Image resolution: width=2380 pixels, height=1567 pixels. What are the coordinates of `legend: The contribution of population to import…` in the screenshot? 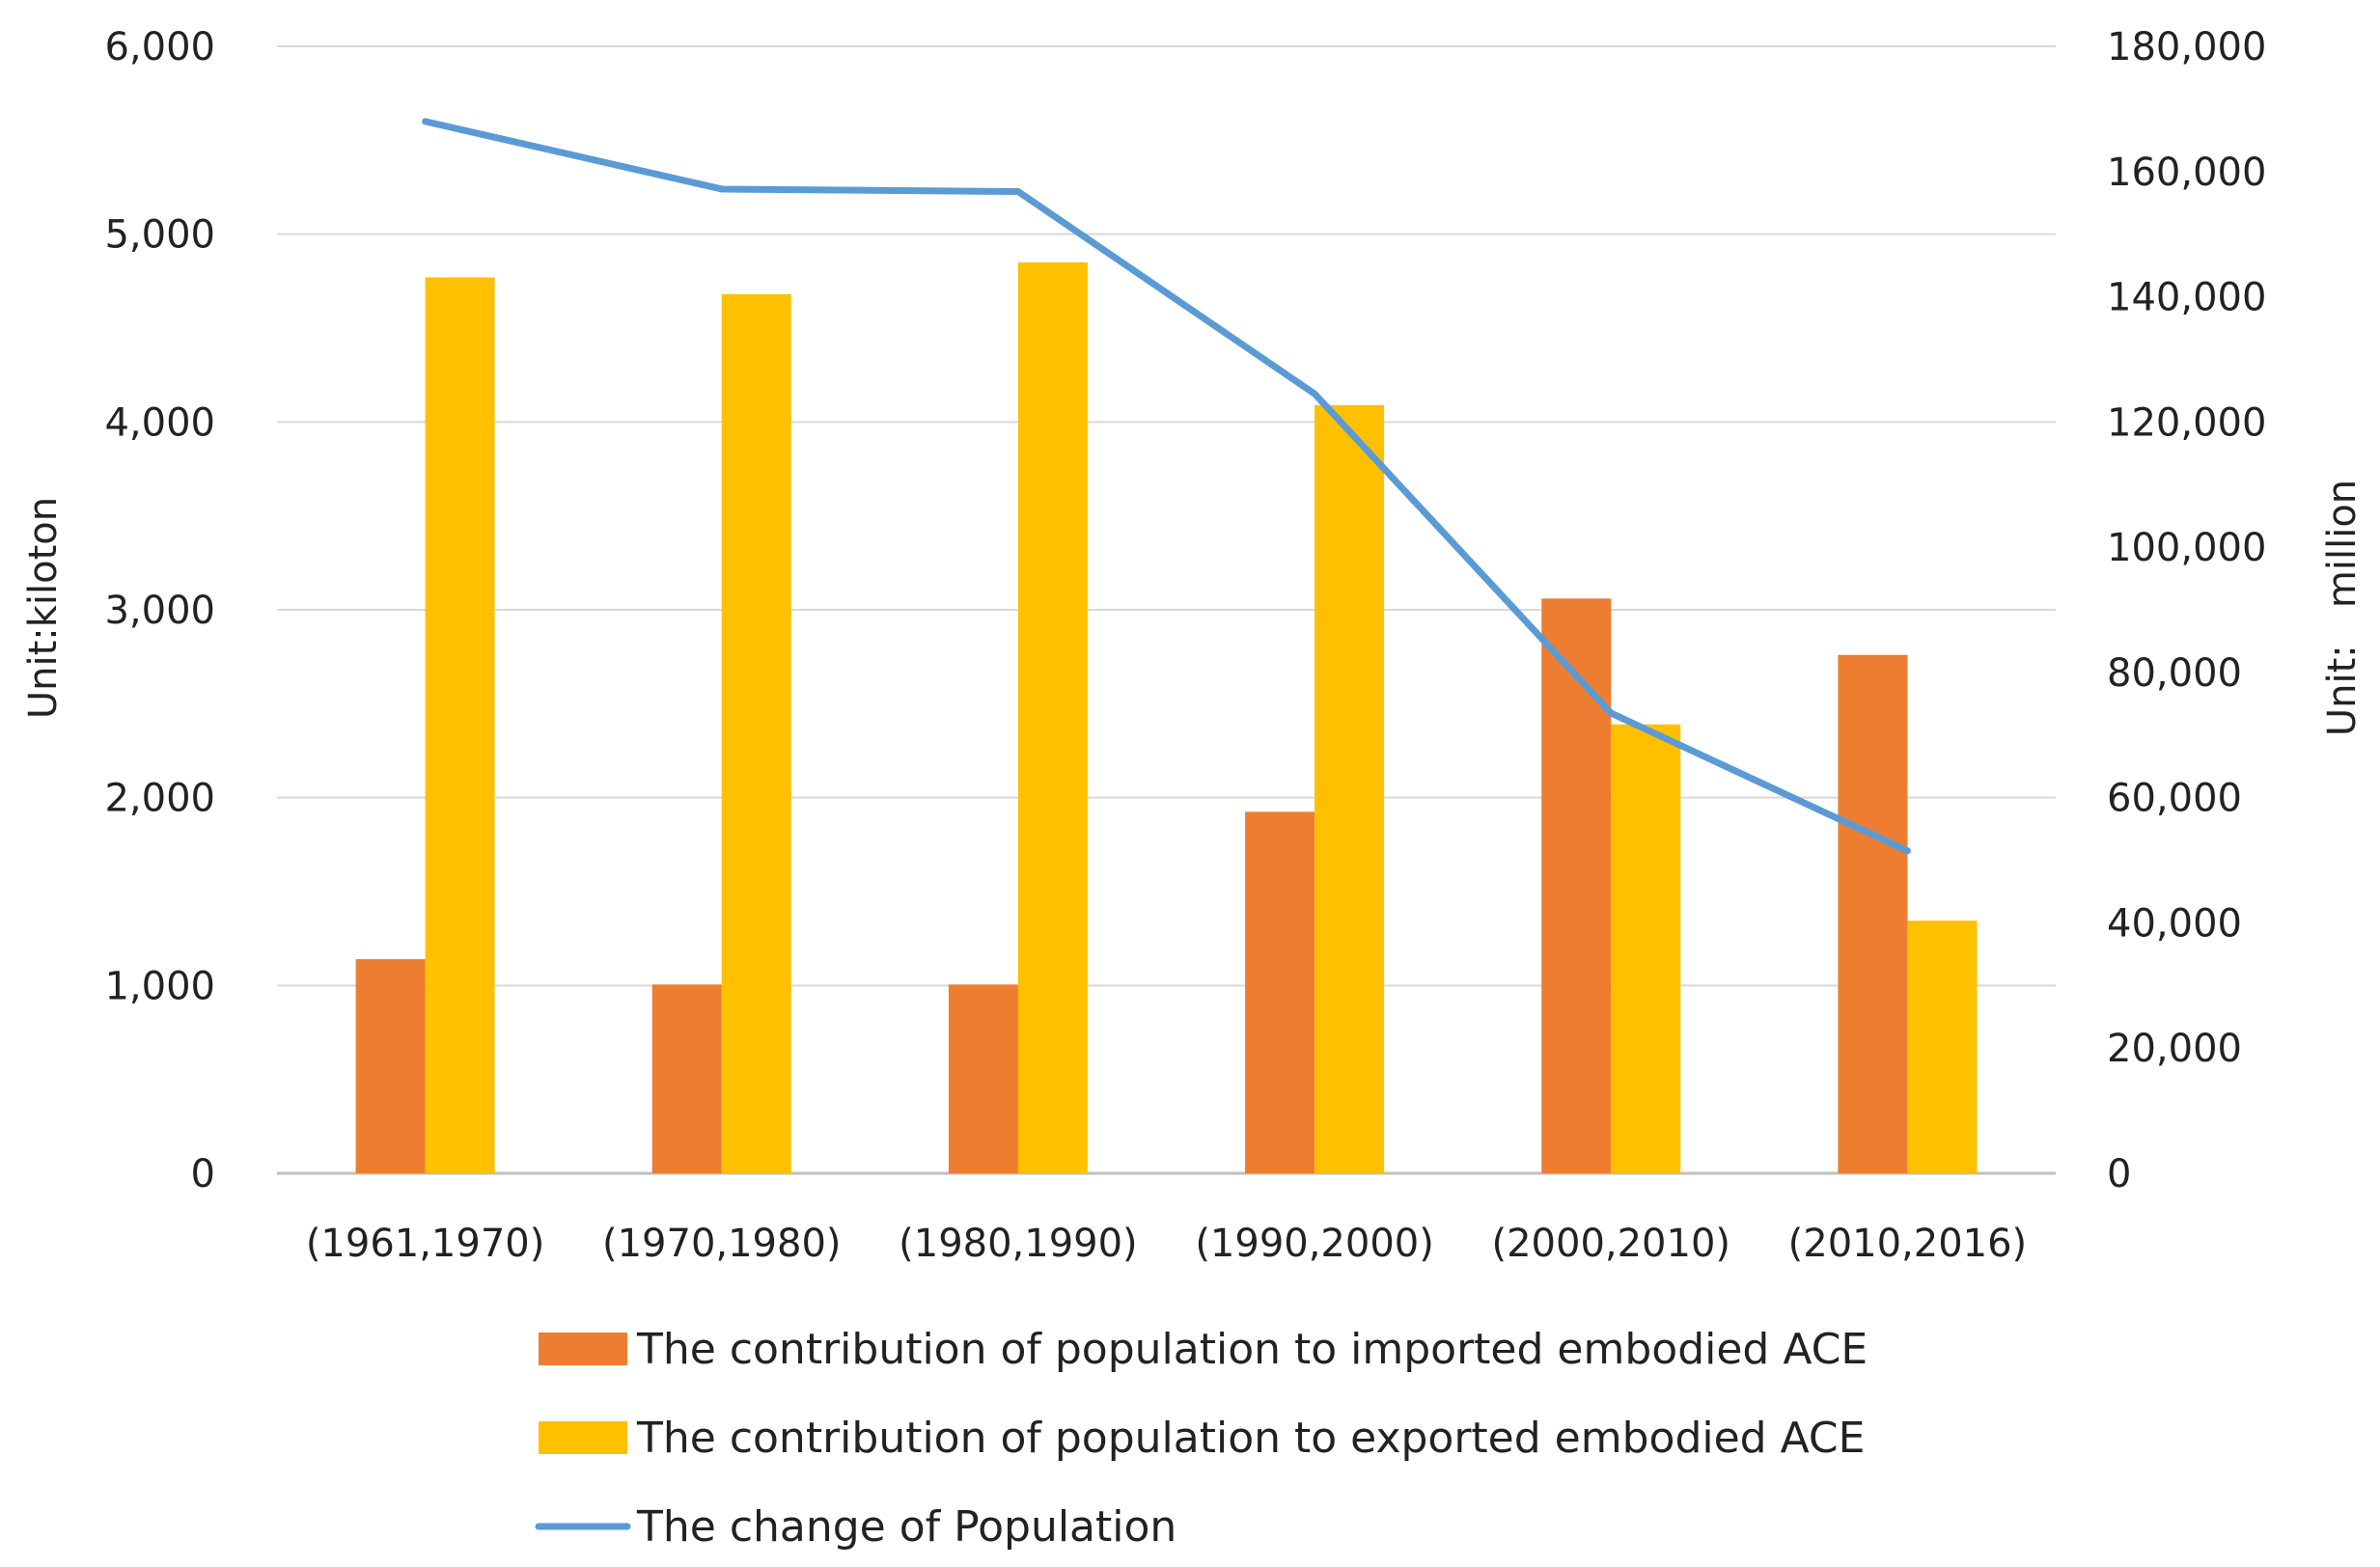 It's located at (1201, 1438).